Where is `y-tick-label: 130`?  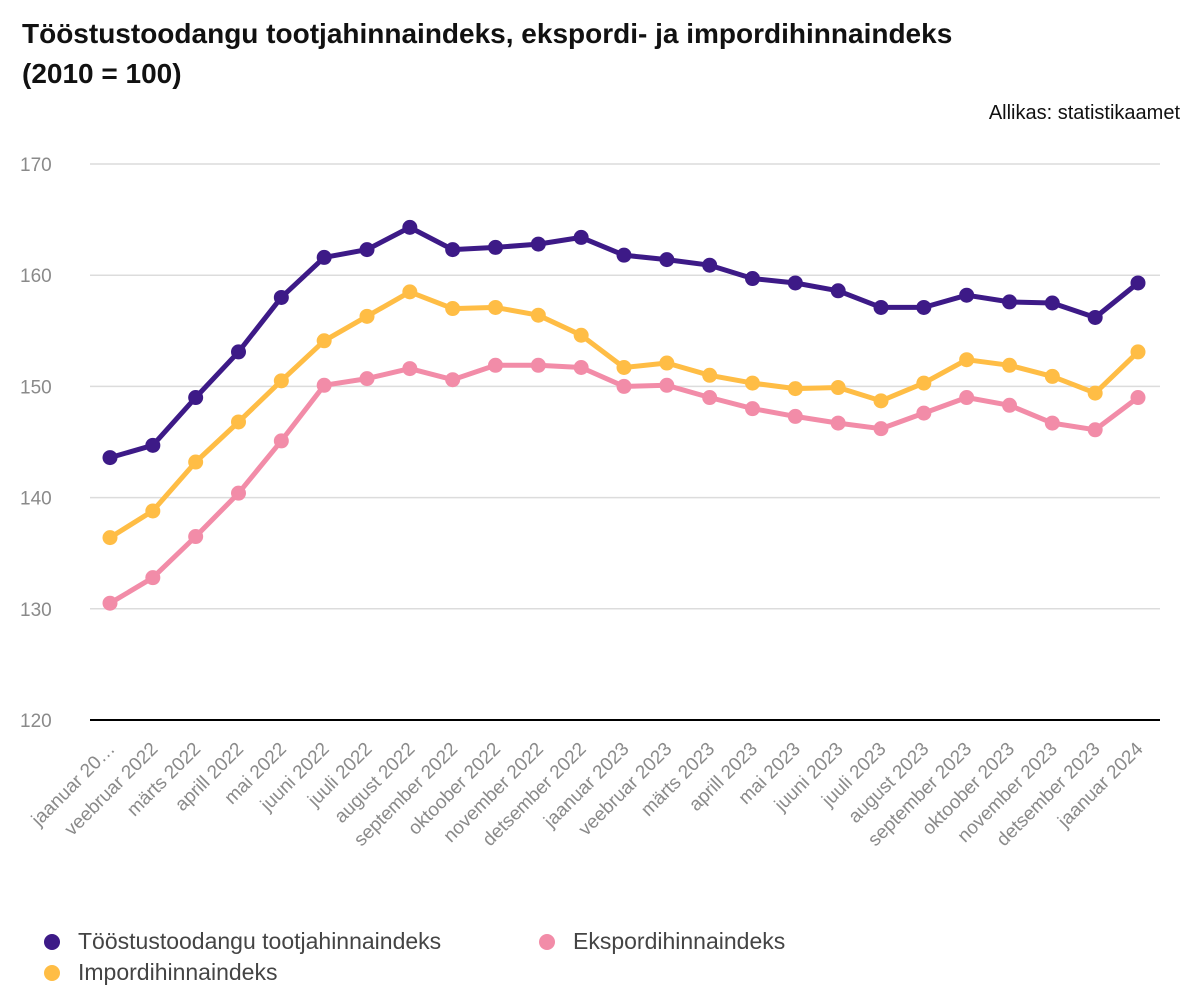
y-tick-label: 130 is located at coordinates (36, 610).